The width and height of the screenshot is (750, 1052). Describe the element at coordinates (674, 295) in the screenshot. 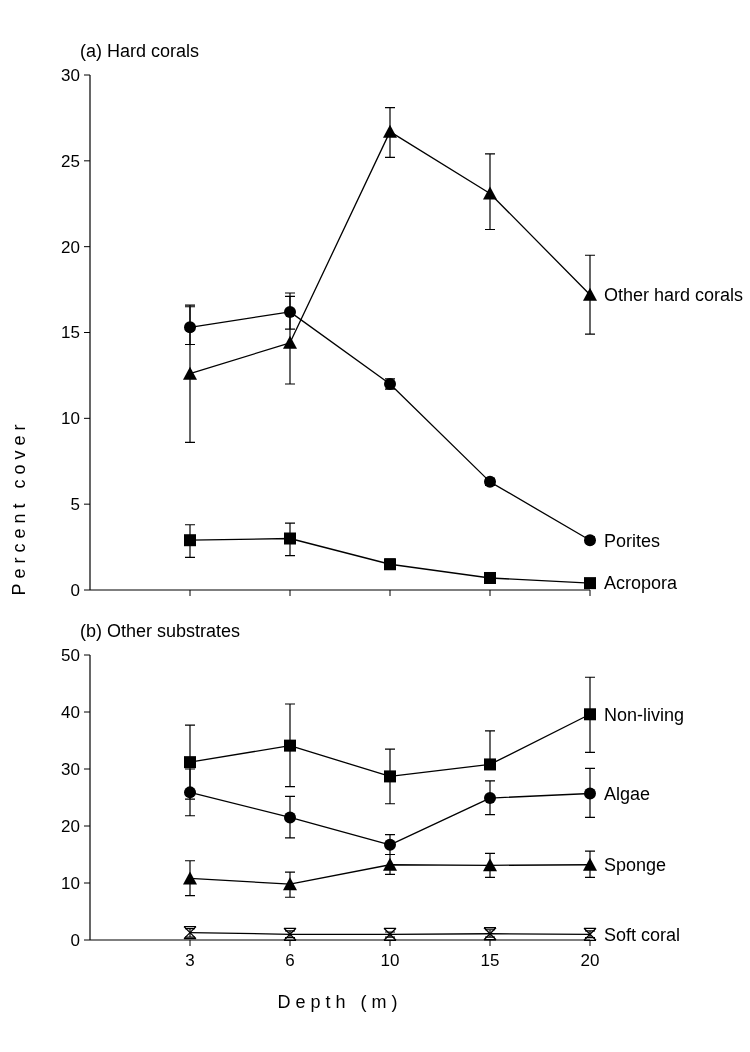

I see `series-label: Other hard corals` at that location.